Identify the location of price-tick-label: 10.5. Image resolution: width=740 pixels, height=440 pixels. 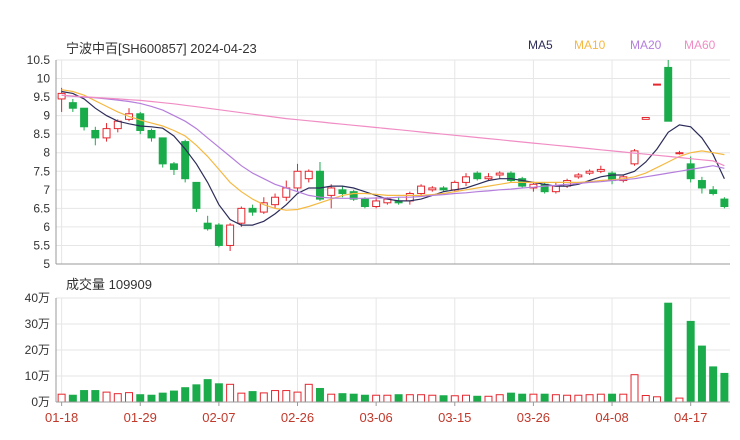
(39, 60).